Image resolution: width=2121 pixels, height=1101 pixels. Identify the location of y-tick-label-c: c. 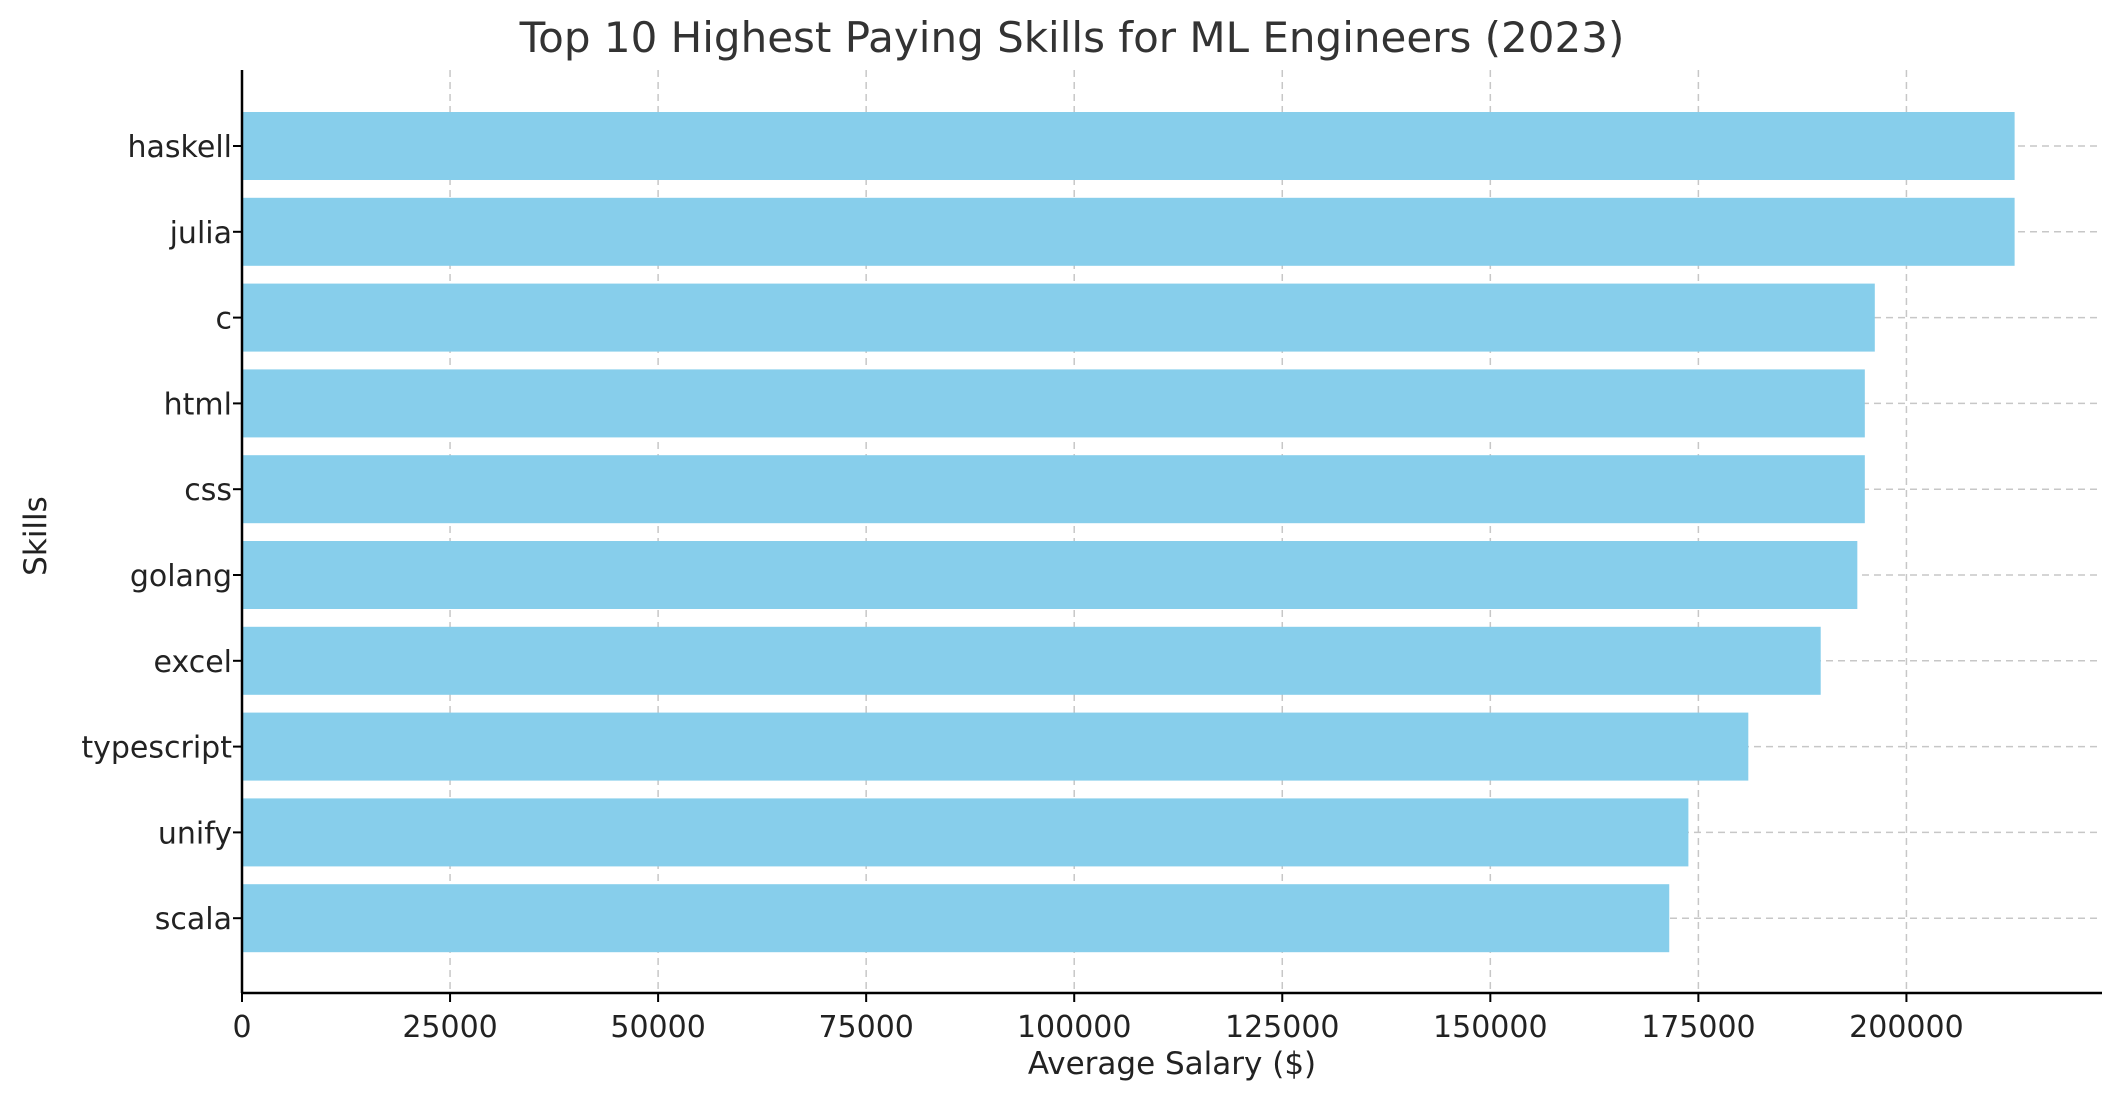
(224, 319).